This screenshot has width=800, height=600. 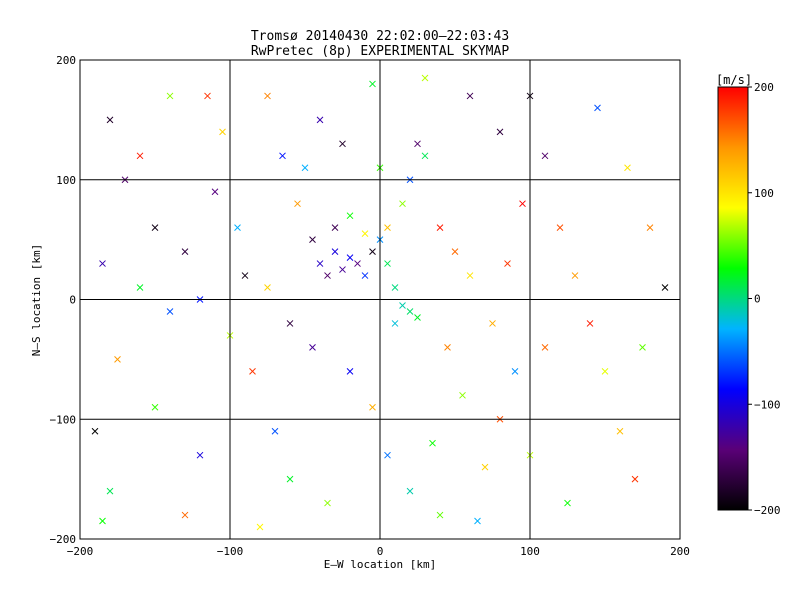 I want to click on y-tick-label: 200, so click(x=66, y=60).